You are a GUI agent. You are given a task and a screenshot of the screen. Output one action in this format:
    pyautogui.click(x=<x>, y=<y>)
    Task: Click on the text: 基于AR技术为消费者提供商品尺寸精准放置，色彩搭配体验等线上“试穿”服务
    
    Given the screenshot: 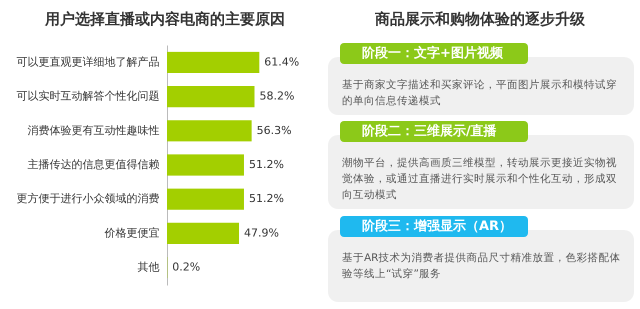 What is the action you would take?
    pyautogui.click(x=481, y=266)
    